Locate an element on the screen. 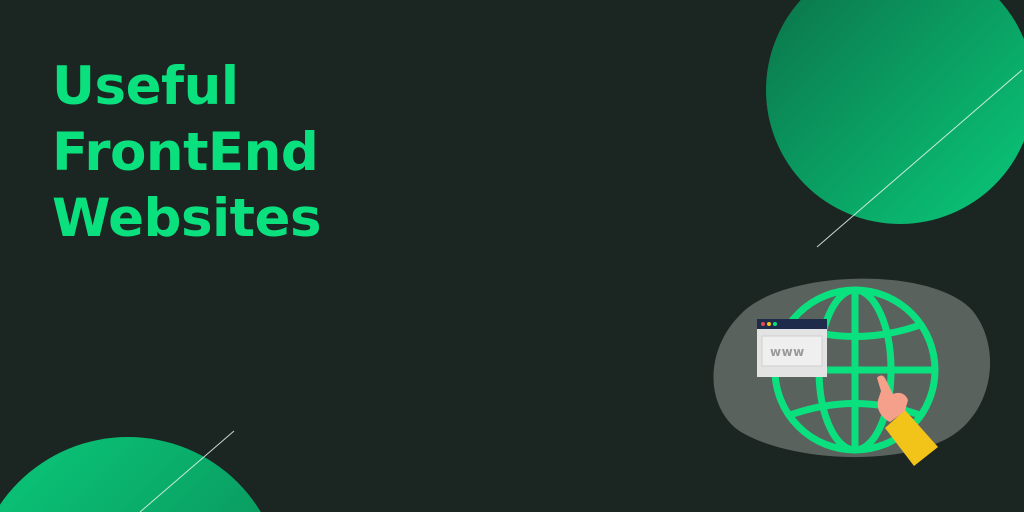 The image size is (1024, 512). title-line-3: Websites is located at coordinates (187, 218).